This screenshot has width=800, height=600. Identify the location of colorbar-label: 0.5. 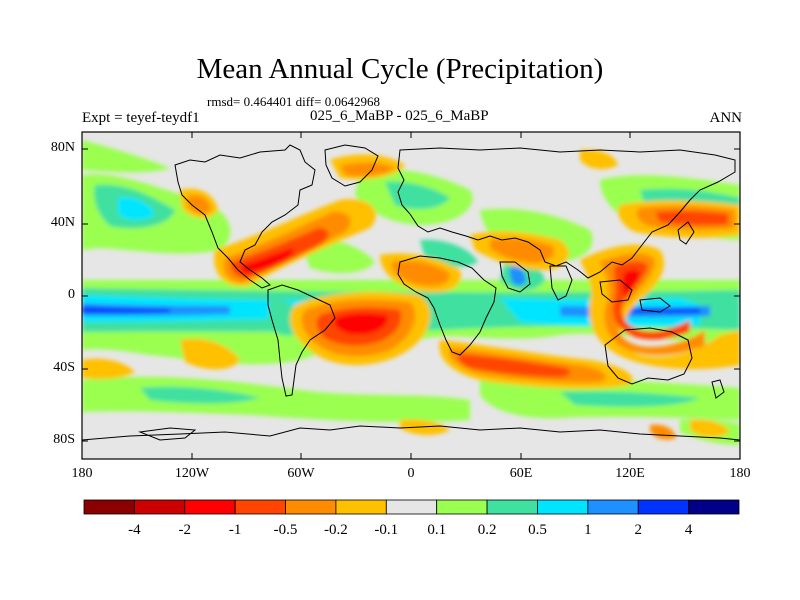
(537, 530).